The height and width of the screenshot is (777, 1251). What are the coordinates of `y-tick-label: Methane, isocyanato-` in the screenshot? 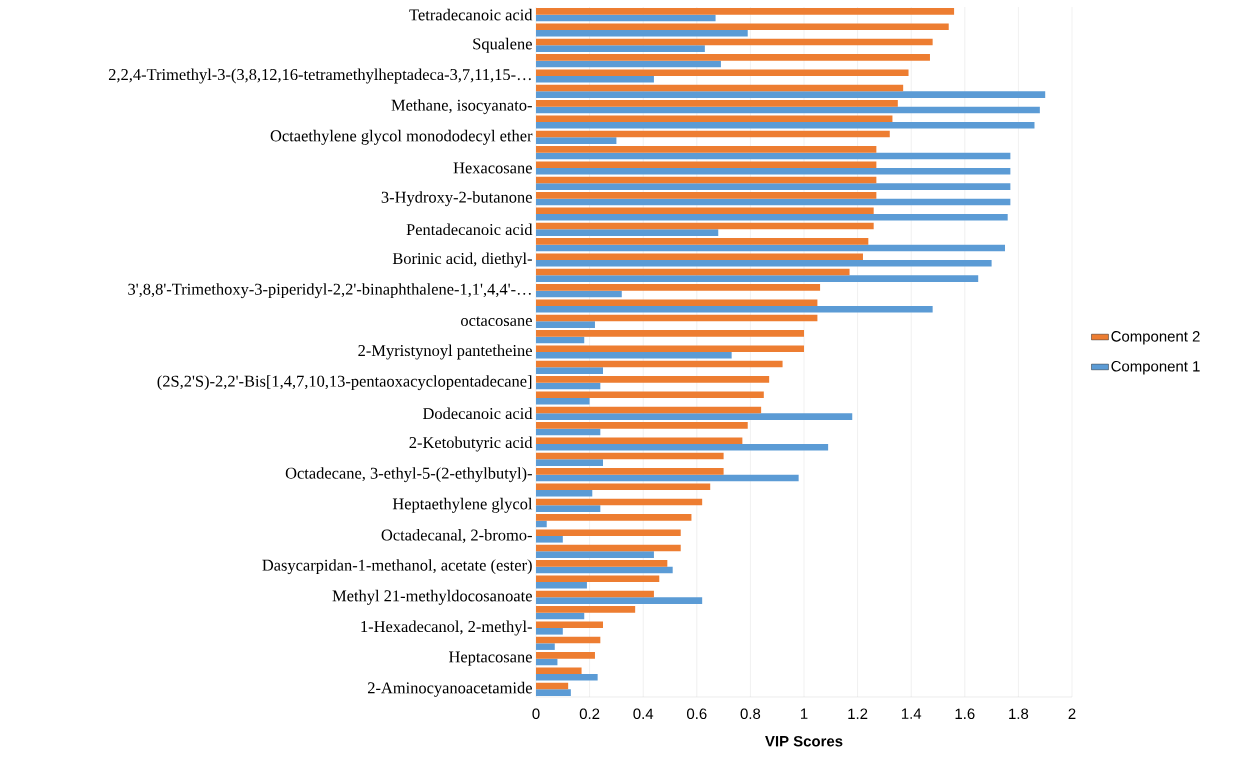 It's located at (461, 107).